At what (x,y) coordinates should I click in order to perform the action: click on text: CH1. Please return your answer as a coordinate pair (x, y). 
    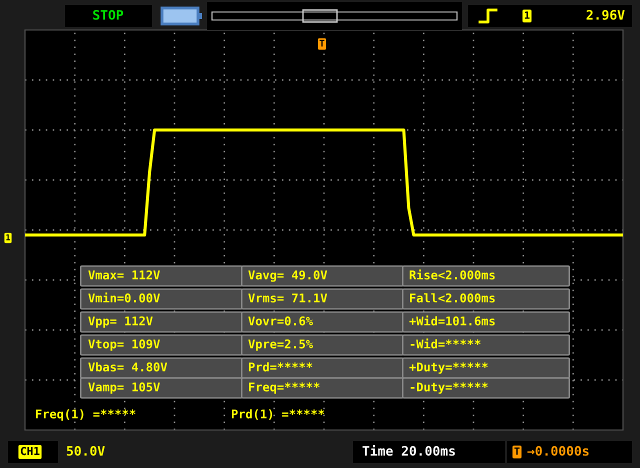
    Looking at the image, I should click on (30, 451).